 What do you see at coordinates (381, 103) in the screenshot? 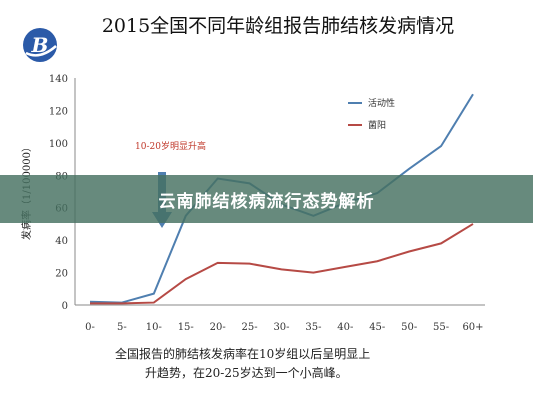
I see `legend-label-active: 活动性` at bounding box center [381, 103].